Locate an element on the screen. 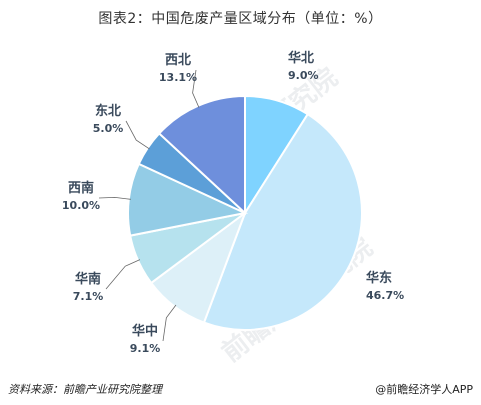 This screenshot has height=405, width=481. slice-value-3: 7.1% is located at coordinates (88, 296).